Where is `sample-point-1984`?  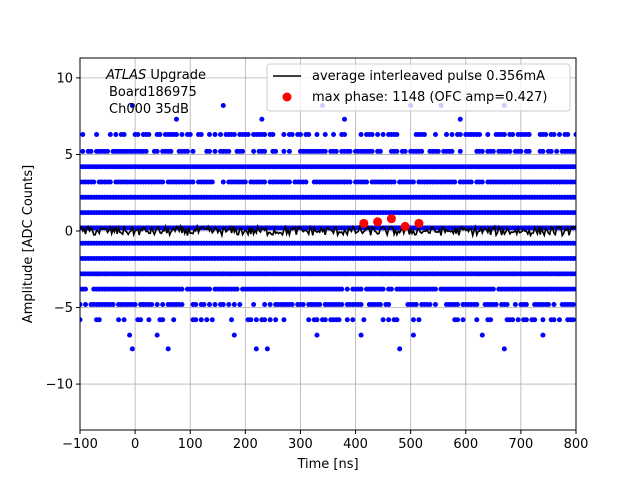
sample-point-1984 is located at coordinates (419, 320).